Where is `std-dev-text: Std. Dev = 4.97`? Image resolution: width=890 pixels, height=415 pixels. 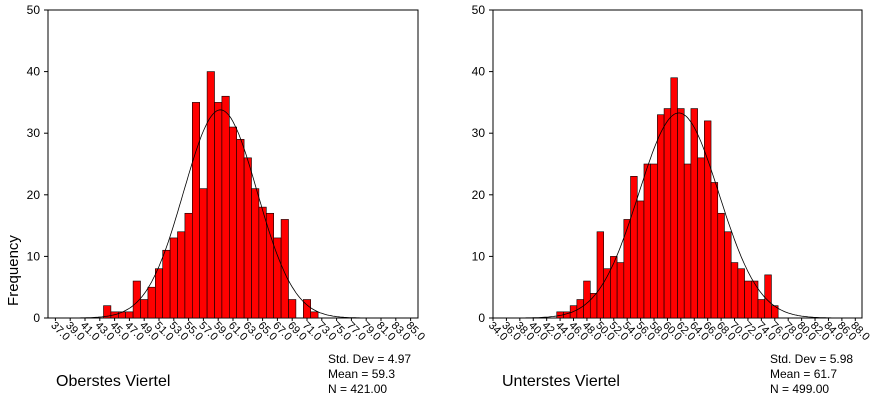
std-dev-text: Std. Dev = 4.97 is located at coordinates (370, 359).